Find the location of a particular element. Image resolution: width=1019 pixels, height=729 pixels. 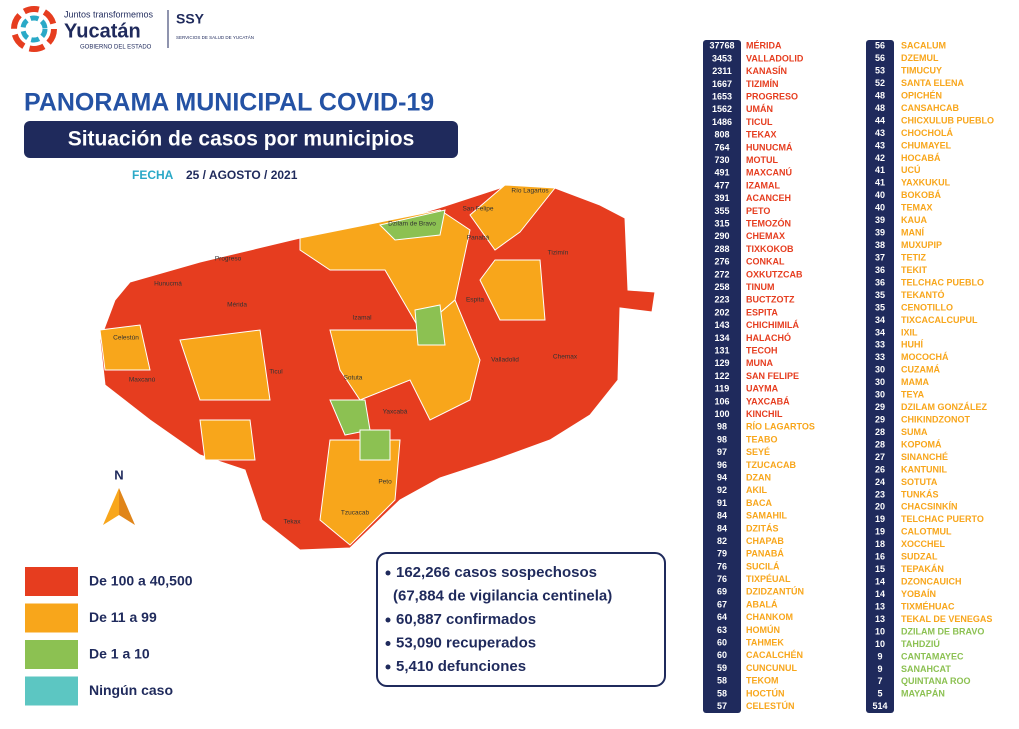

municipality-name: TIMUCUY is located at coordinates (921, 71).